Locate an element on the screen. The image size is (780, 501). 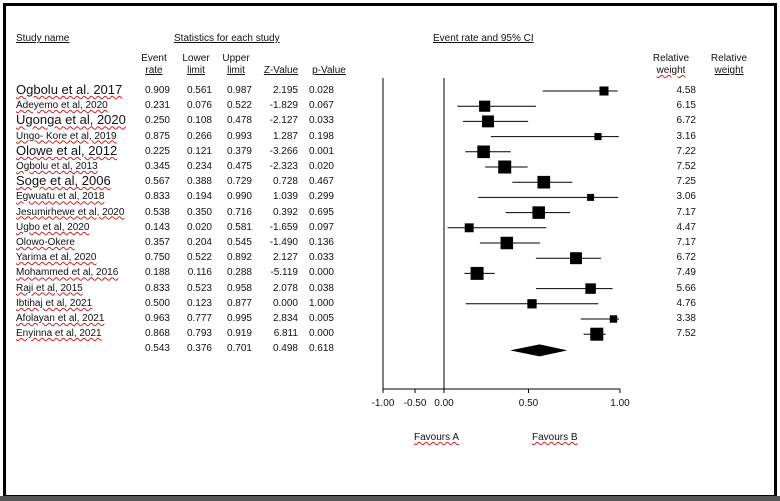
relative-weight-header-line1: Relative is located at coordinates (671, 58).